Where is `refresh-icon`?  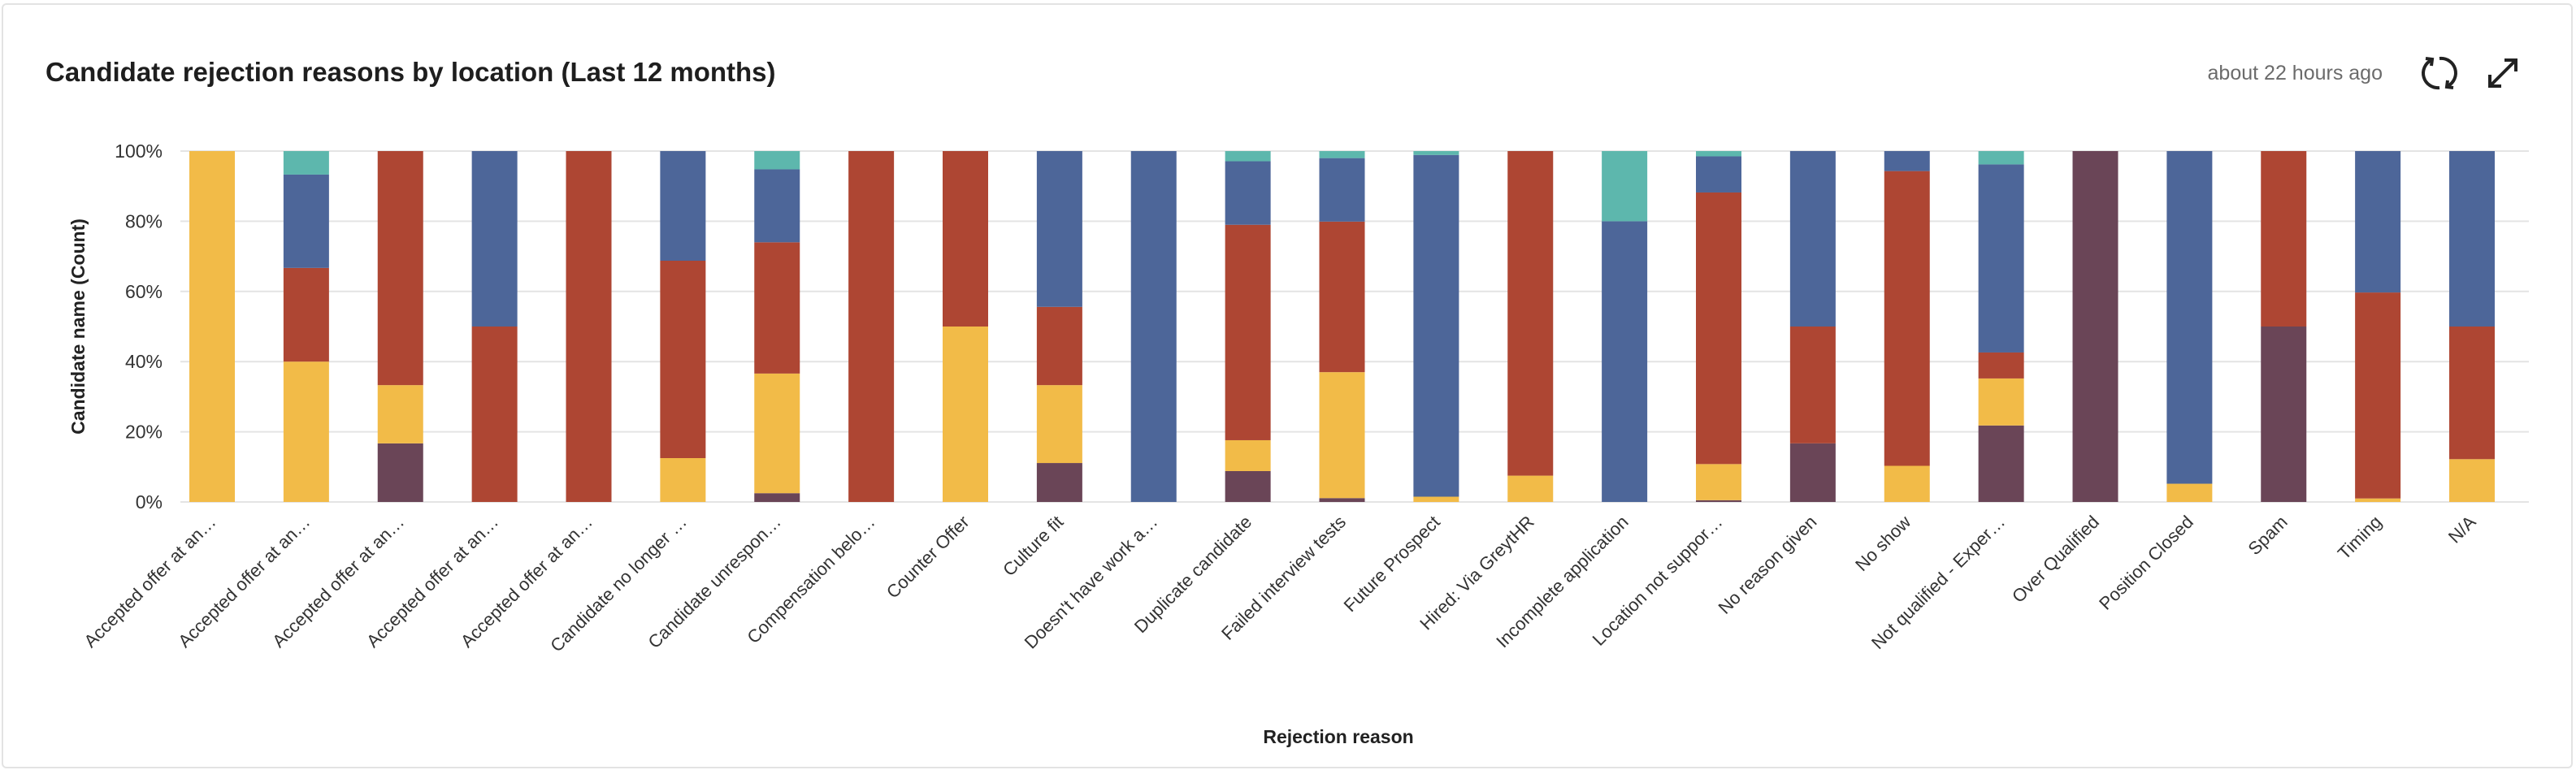 refresh-icon is located at coordinates (2439, 73).